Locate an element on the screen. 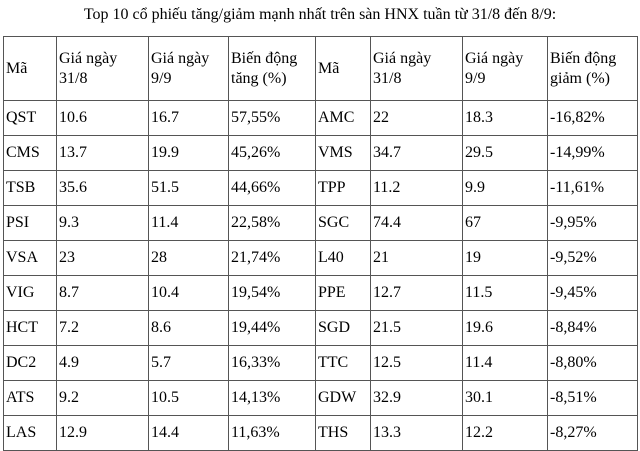 The width and height of the screenshot is (640, 451). table-cell: 9.3 is located at coordinates (102, 223).